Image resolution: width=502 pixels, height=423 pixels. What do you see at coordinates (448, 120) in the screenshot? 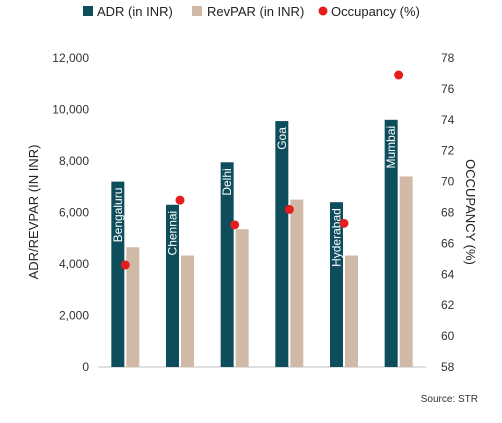
I see `y-right-tick-label: 74` at bounding box center [448, 120].